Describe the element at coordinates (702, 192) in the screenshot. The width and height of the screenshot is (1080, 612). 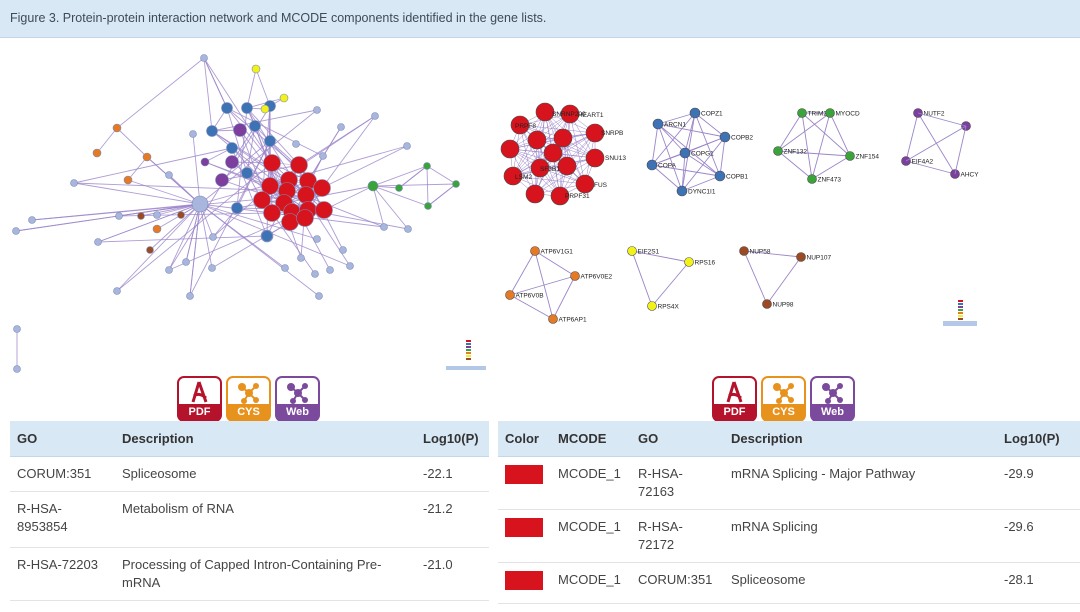
I see `protein-label: DYNC1I1` at that location.